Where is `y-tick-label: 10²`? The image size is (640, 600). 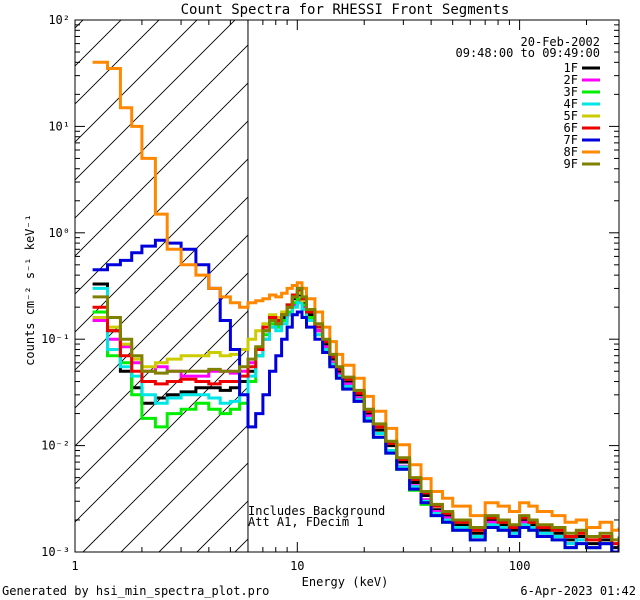 y-tick-label: 10² is located at coordinates (59, 20).